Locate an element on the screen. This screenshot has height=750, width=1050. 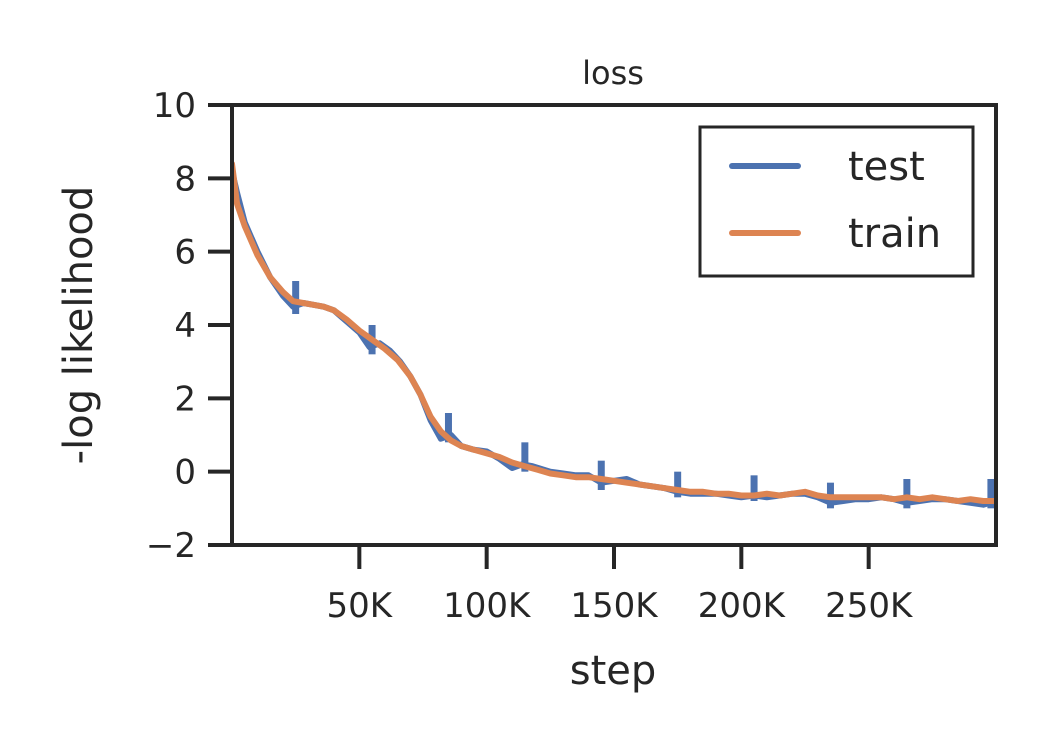
x-tick-label: 200K is located at coordinates (742, 606).